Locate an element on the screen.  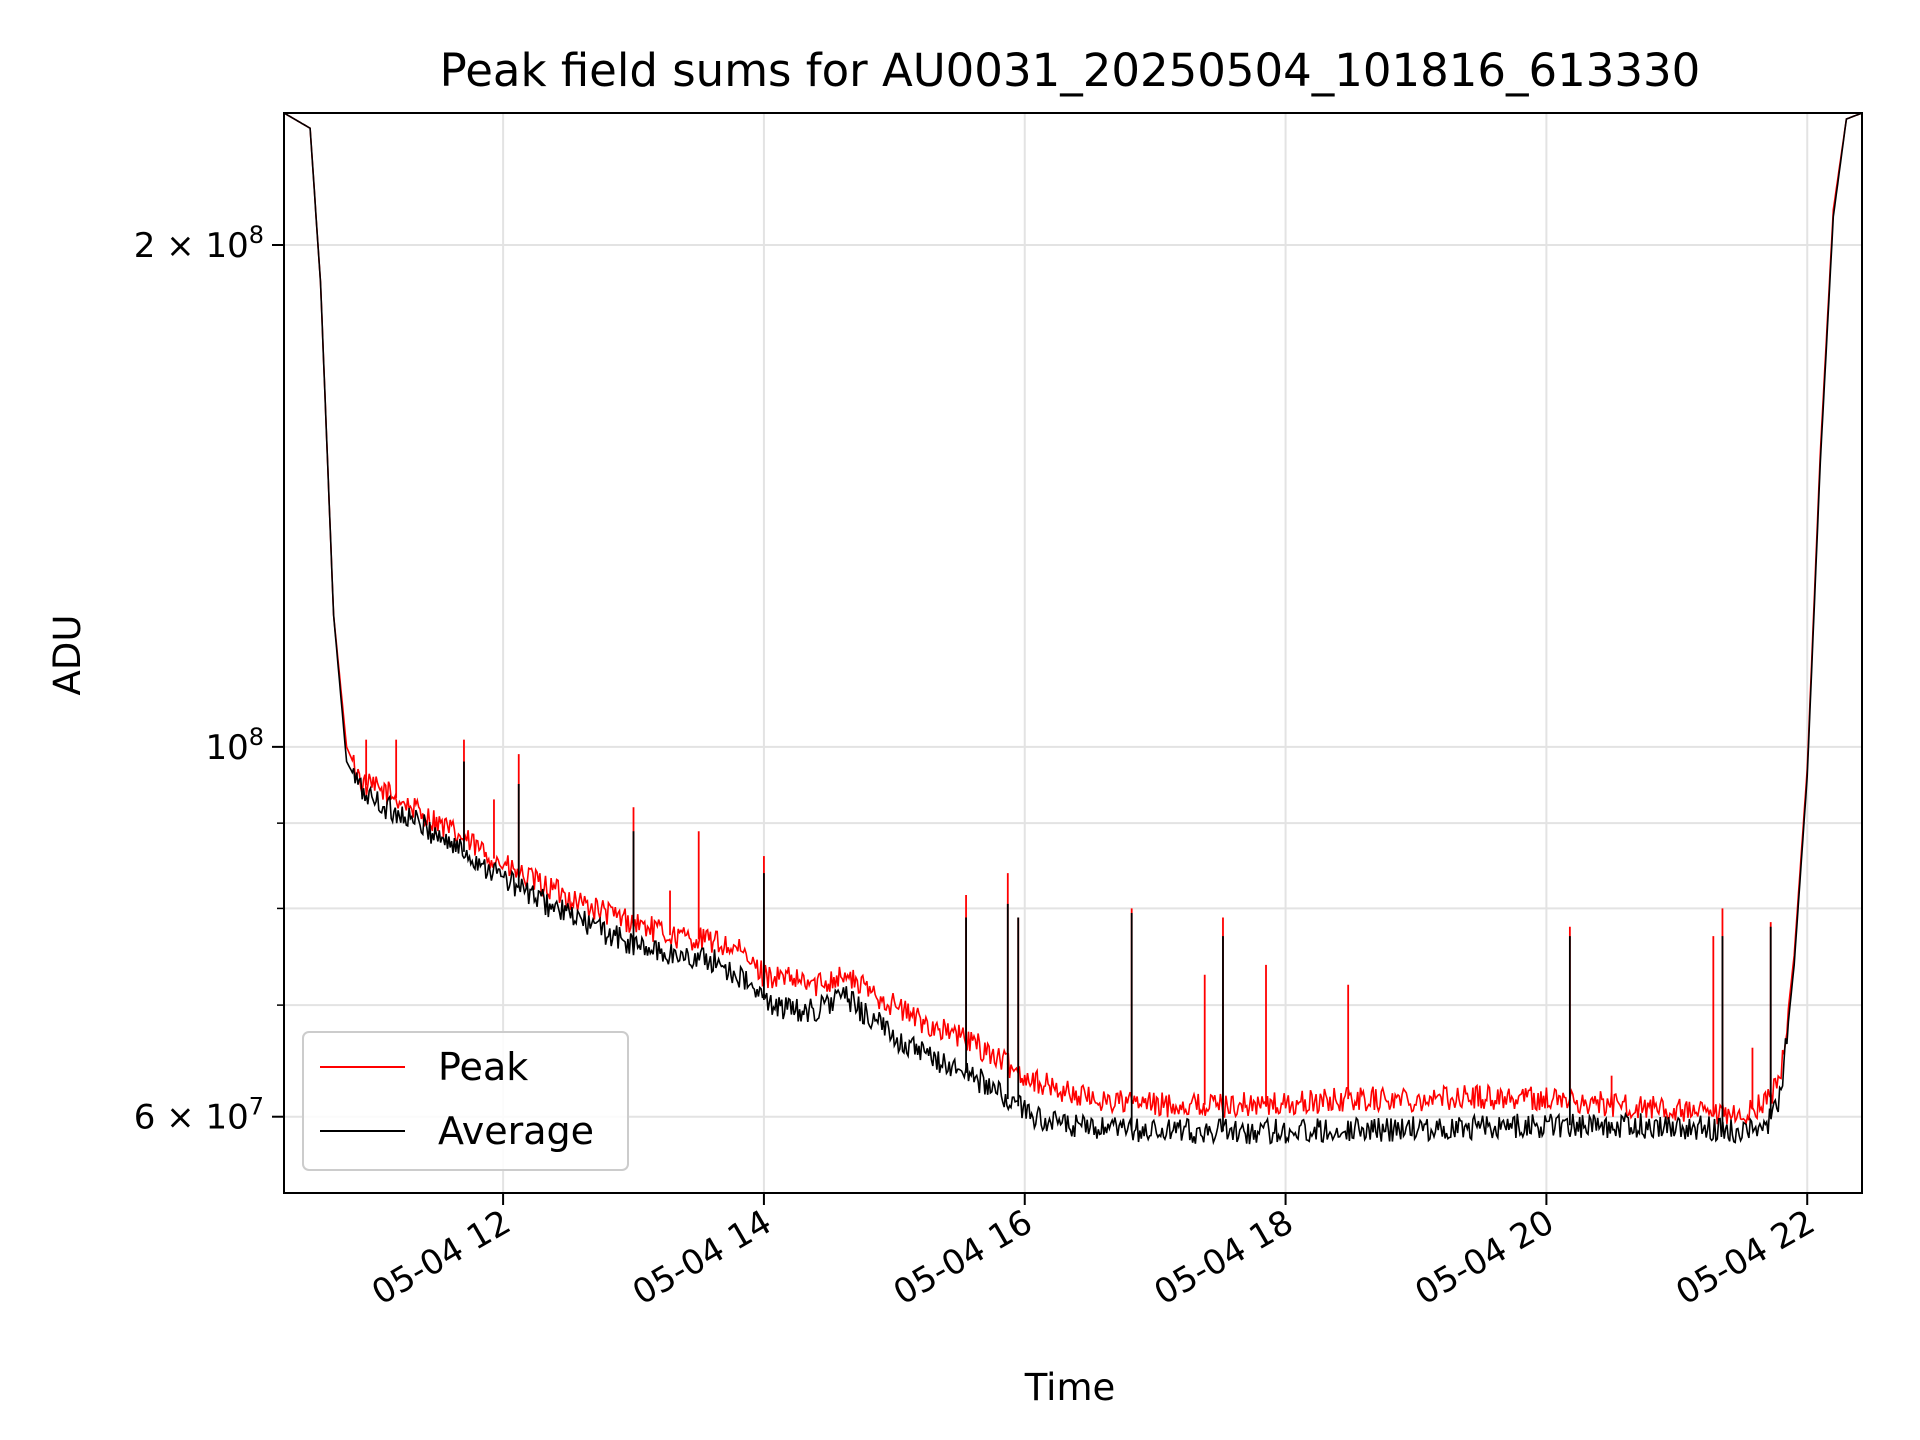
legend-label-average: Average is located at coordinates (516, 1131).